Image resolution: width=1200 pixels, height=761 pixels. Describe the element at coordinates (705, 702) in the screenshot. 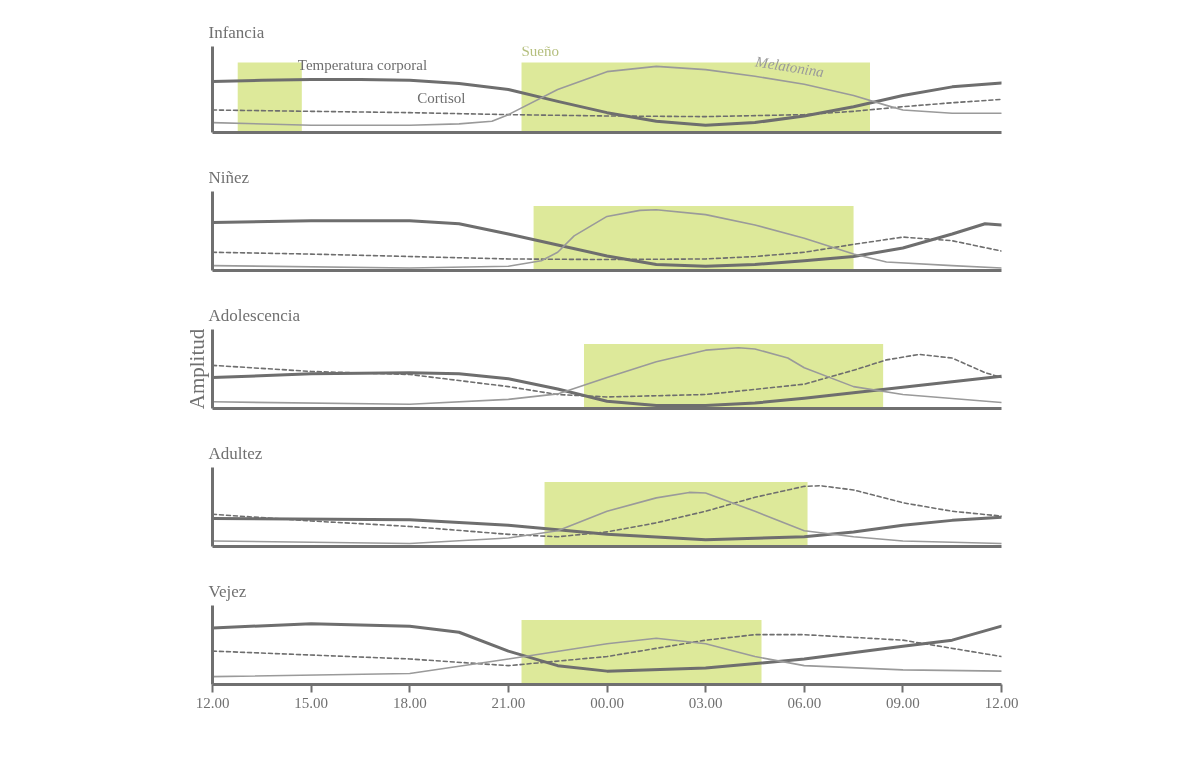

I see `x-tick-label: 03.00` at that location.